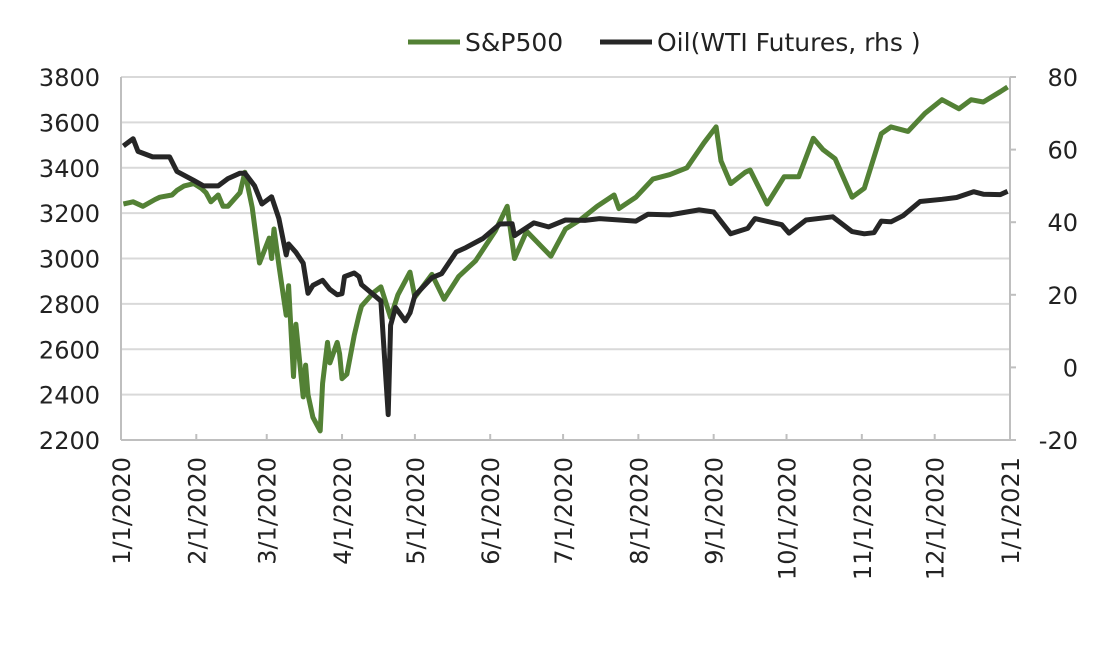 The width and height of the screenshot is (1096, 647). What do you see at coordinates (639, 511) in the screenshot?
I see `x-tick-label: 8/1/2020` at bounding box center [639, 511].